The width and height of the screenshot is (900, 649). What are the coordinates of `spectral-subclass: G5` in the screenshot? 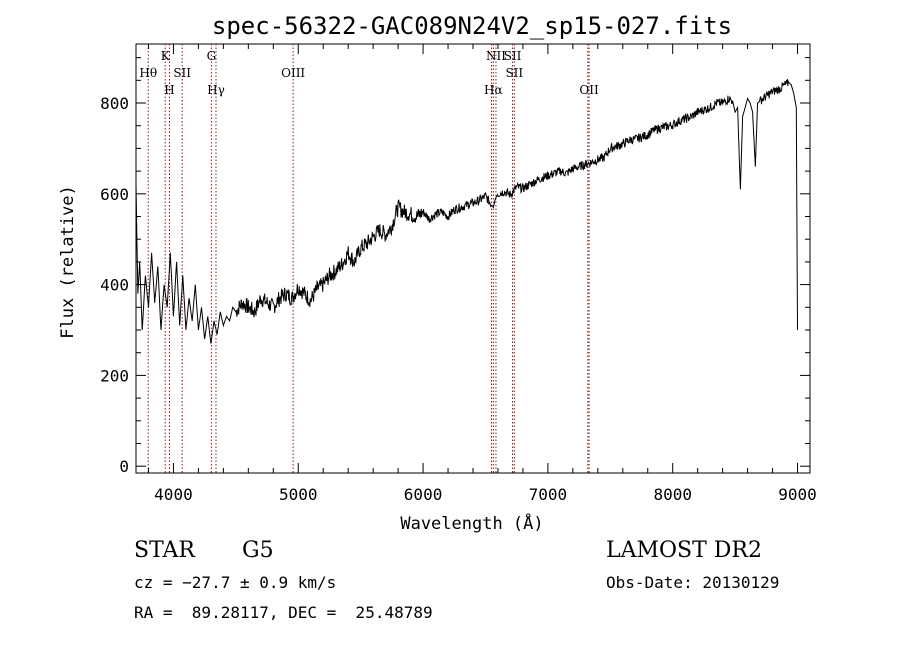 It's located at (258, 550).